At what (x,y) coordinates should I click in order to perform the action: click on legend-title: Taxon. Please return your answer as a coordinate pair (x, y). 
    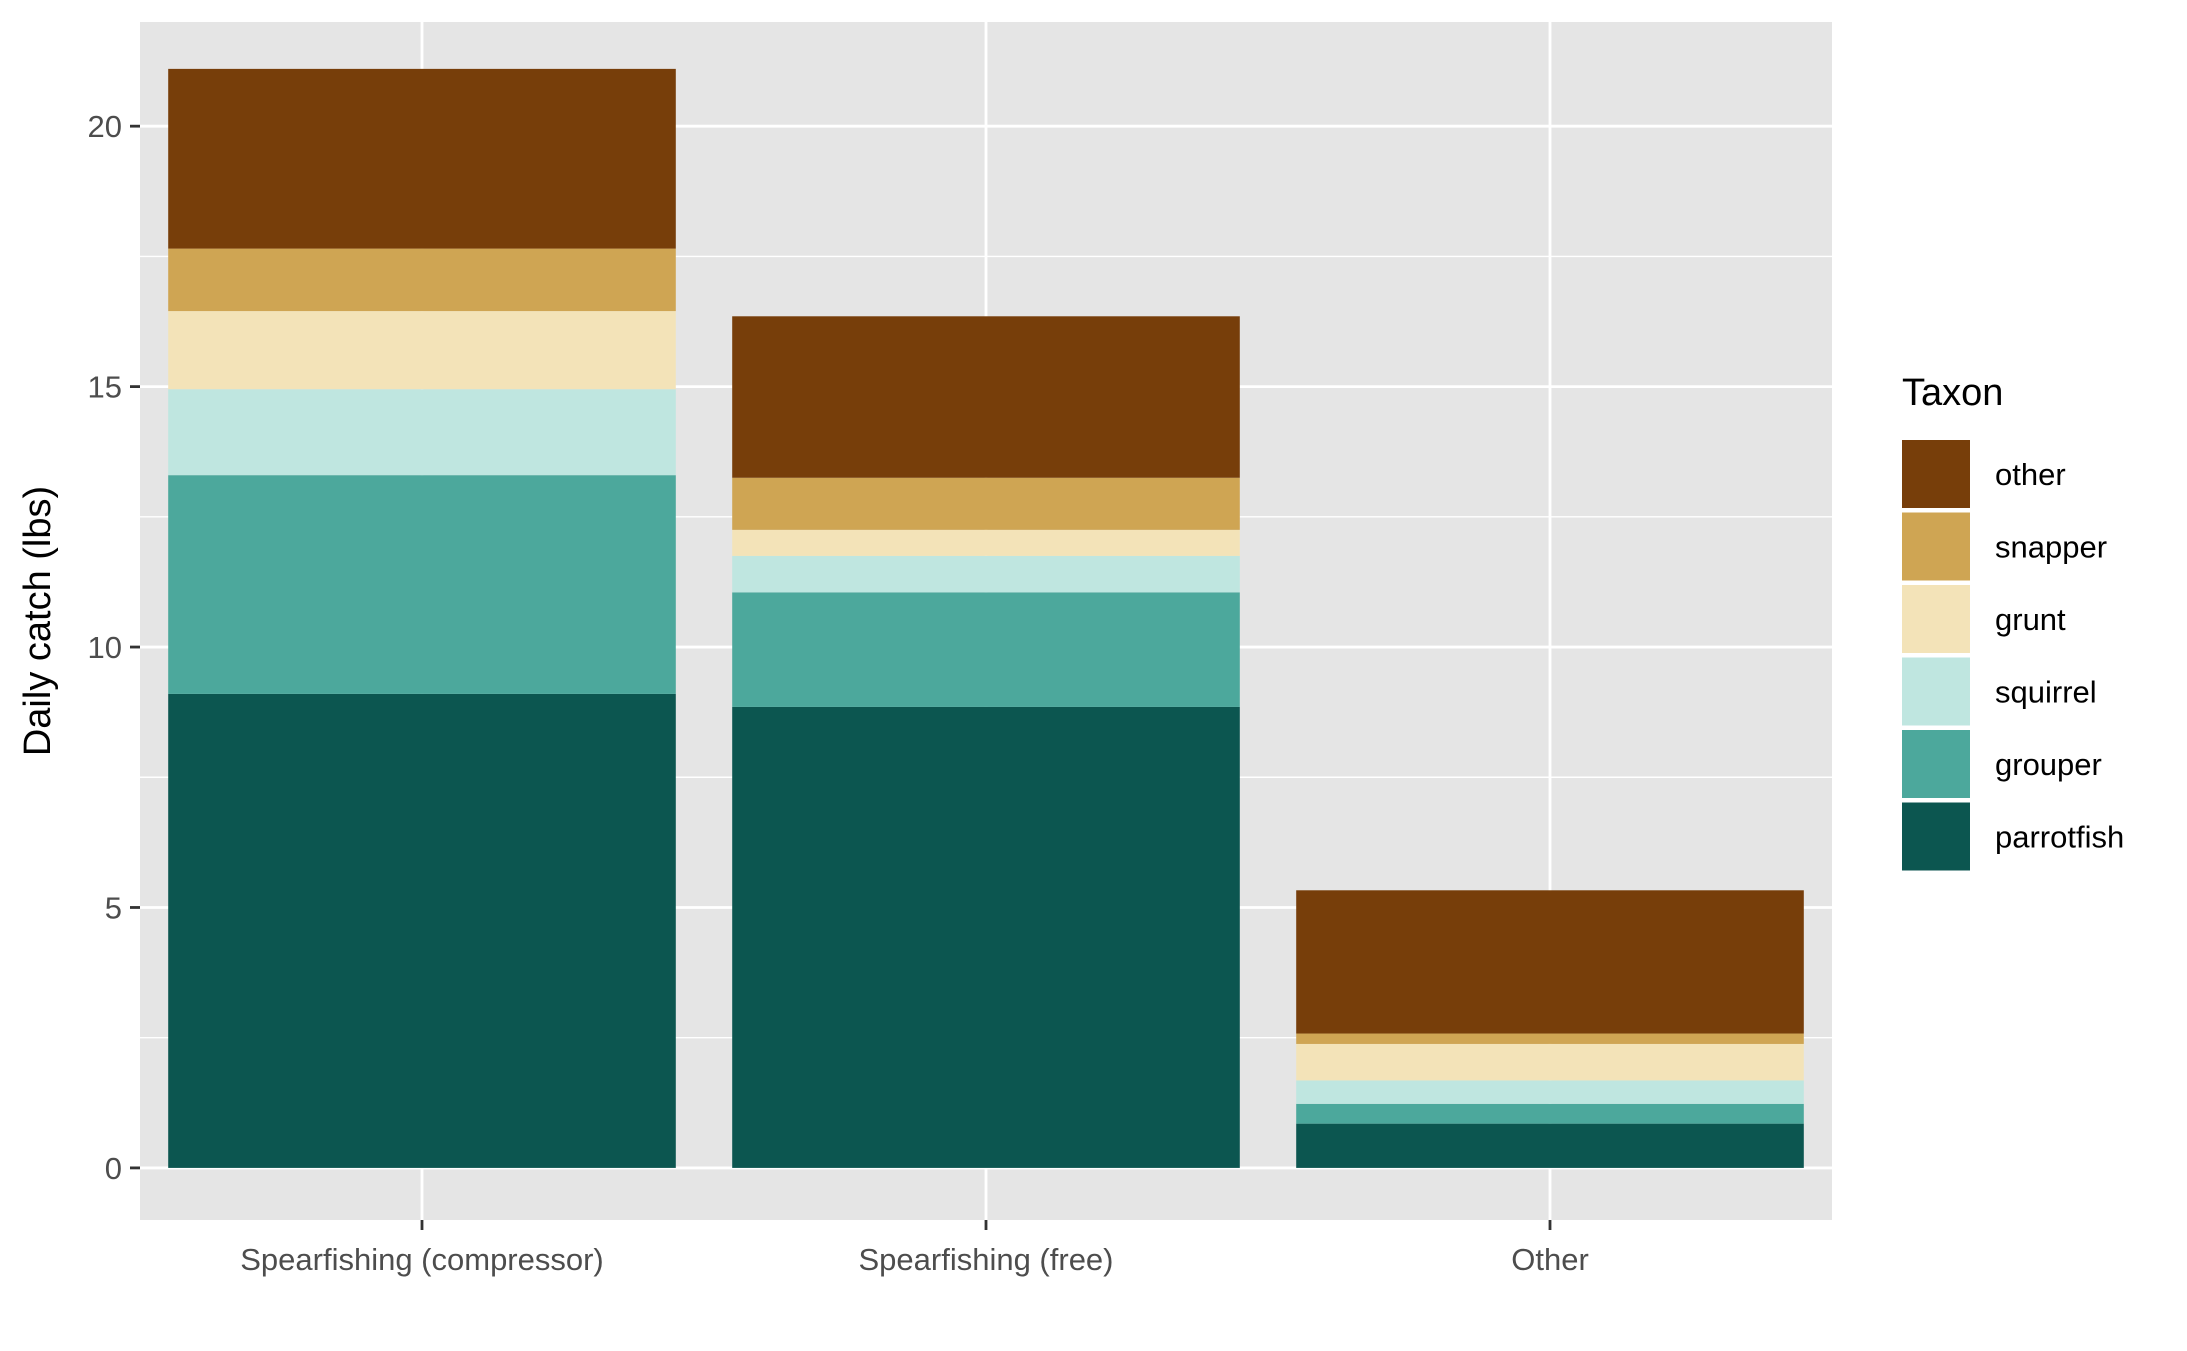
    Looking at the image, I should click on (1952, 393).